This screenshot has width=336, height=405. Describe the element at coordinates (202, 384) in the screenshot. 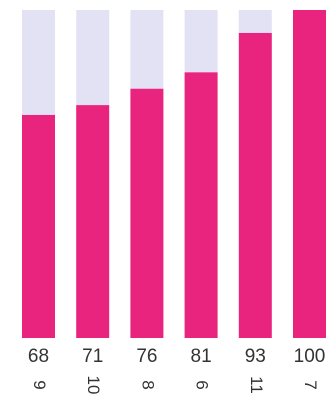

I see `category-label: 6` at that location.